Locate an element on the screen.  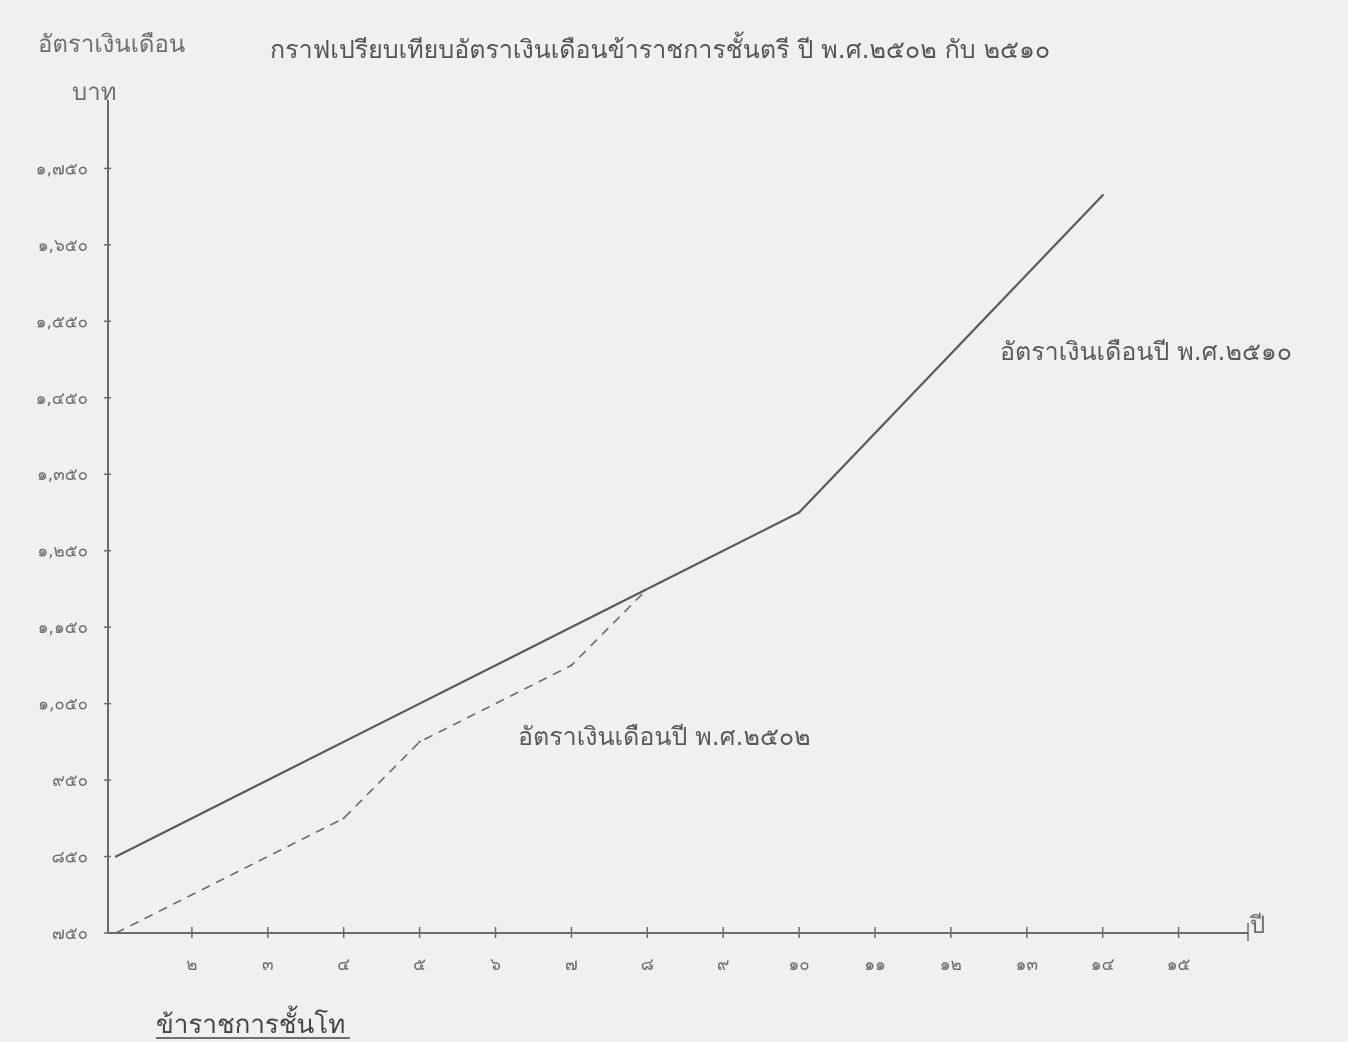
x-tick-label: ๗ is located at coordinates (571, 965).